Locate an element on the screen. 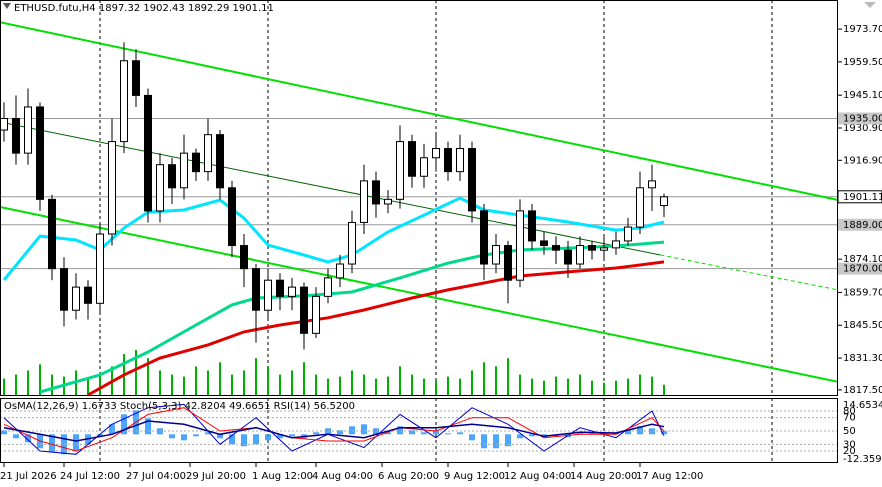 Image resolution: width=882 pixels, height=487 pixels. osc-tick-label: 50 is located at coordinates (849, 431).